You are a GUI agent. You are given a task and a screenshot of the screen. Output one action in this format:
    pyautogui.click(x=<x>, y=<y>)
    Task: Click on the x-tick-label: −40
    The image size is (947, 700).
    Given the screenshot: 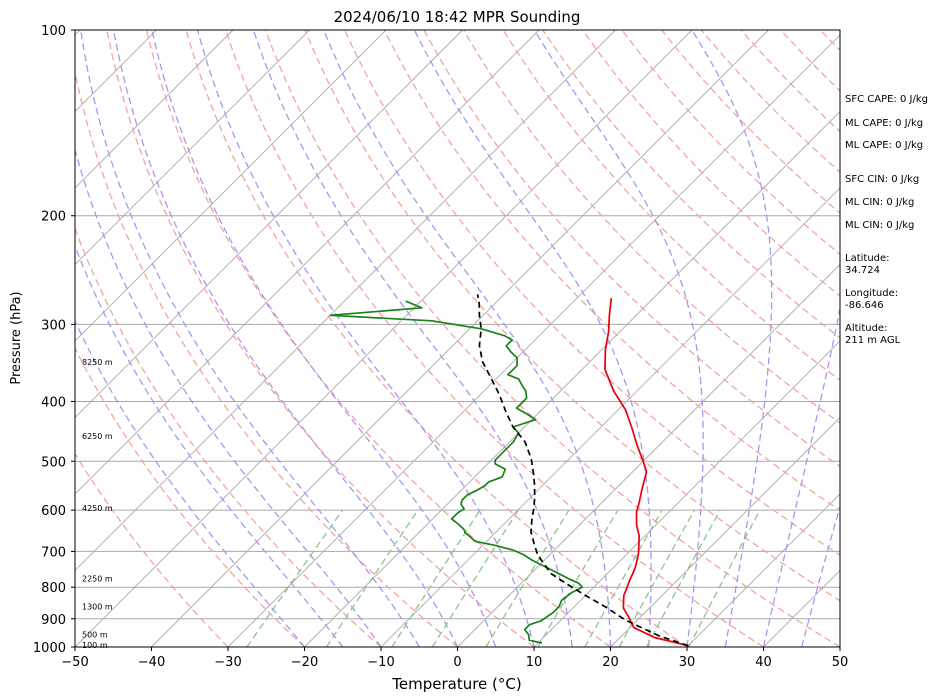 What is the action you would take?
    pyautogui.click(x=151, y=662)
    